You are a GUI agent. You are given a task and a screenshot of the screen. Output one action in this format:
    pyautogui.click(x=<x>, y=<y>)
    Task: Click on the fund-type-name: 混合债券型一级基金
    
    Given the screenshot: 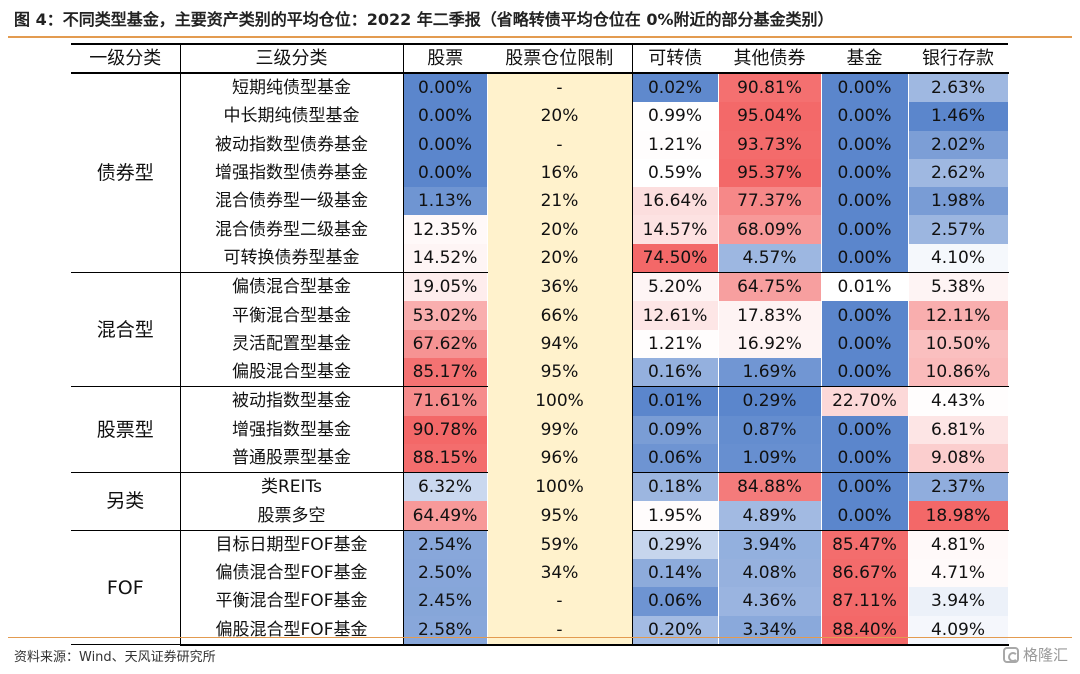 What is the action you would take?
    pyautogui.click(x=292, y=201)
    